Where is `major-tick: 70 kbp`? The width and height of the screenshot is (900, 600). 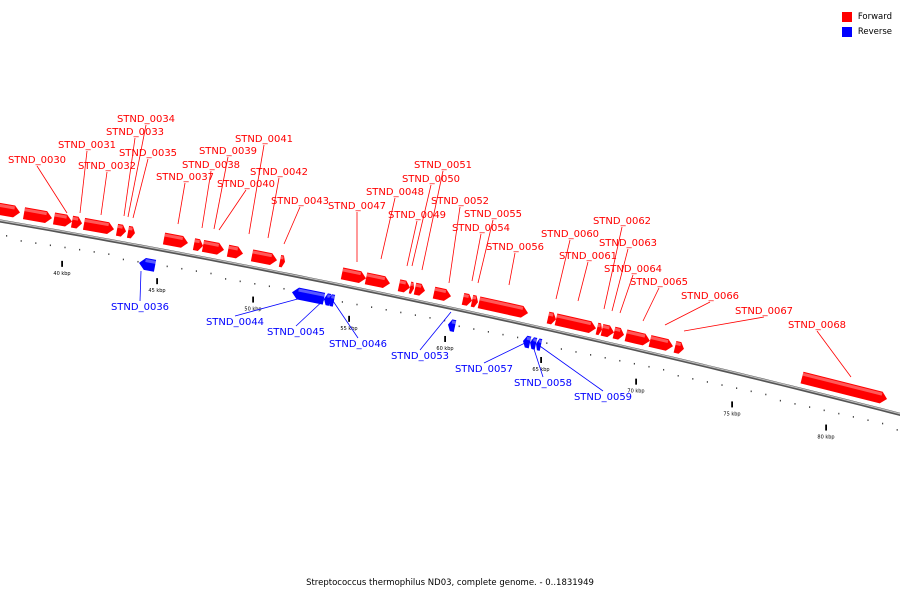 major-tick: 70 kbp is located at coordinates (636, 386).